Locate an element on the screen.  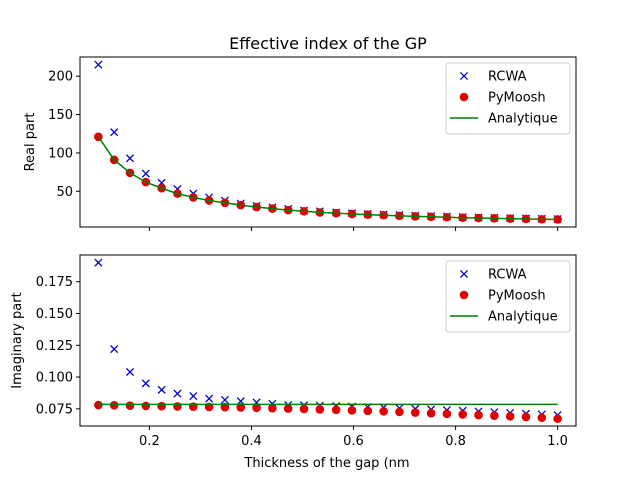
y-tick-label: 0.075 is located at coordinates (54, 409).